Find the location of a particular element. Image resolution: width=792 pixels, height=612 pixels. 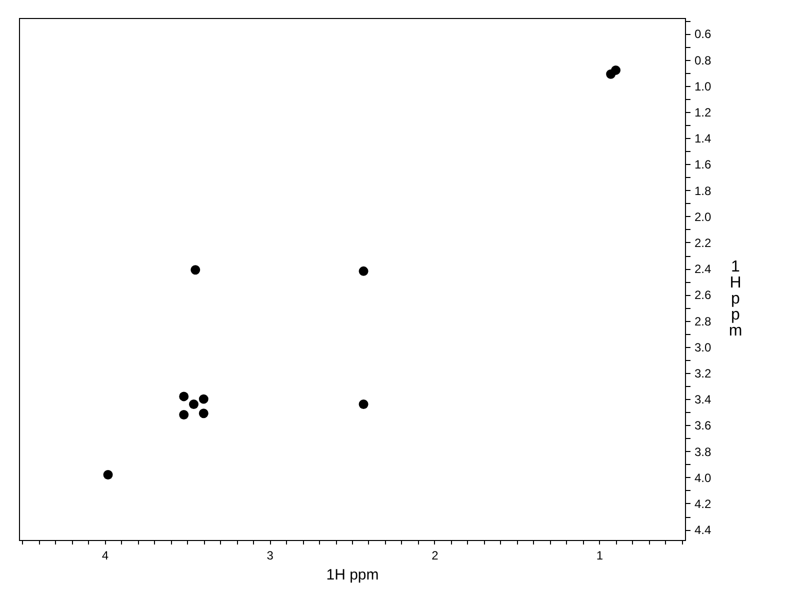

y-tick-label: 2.0 is located at coordinates (703, 217).